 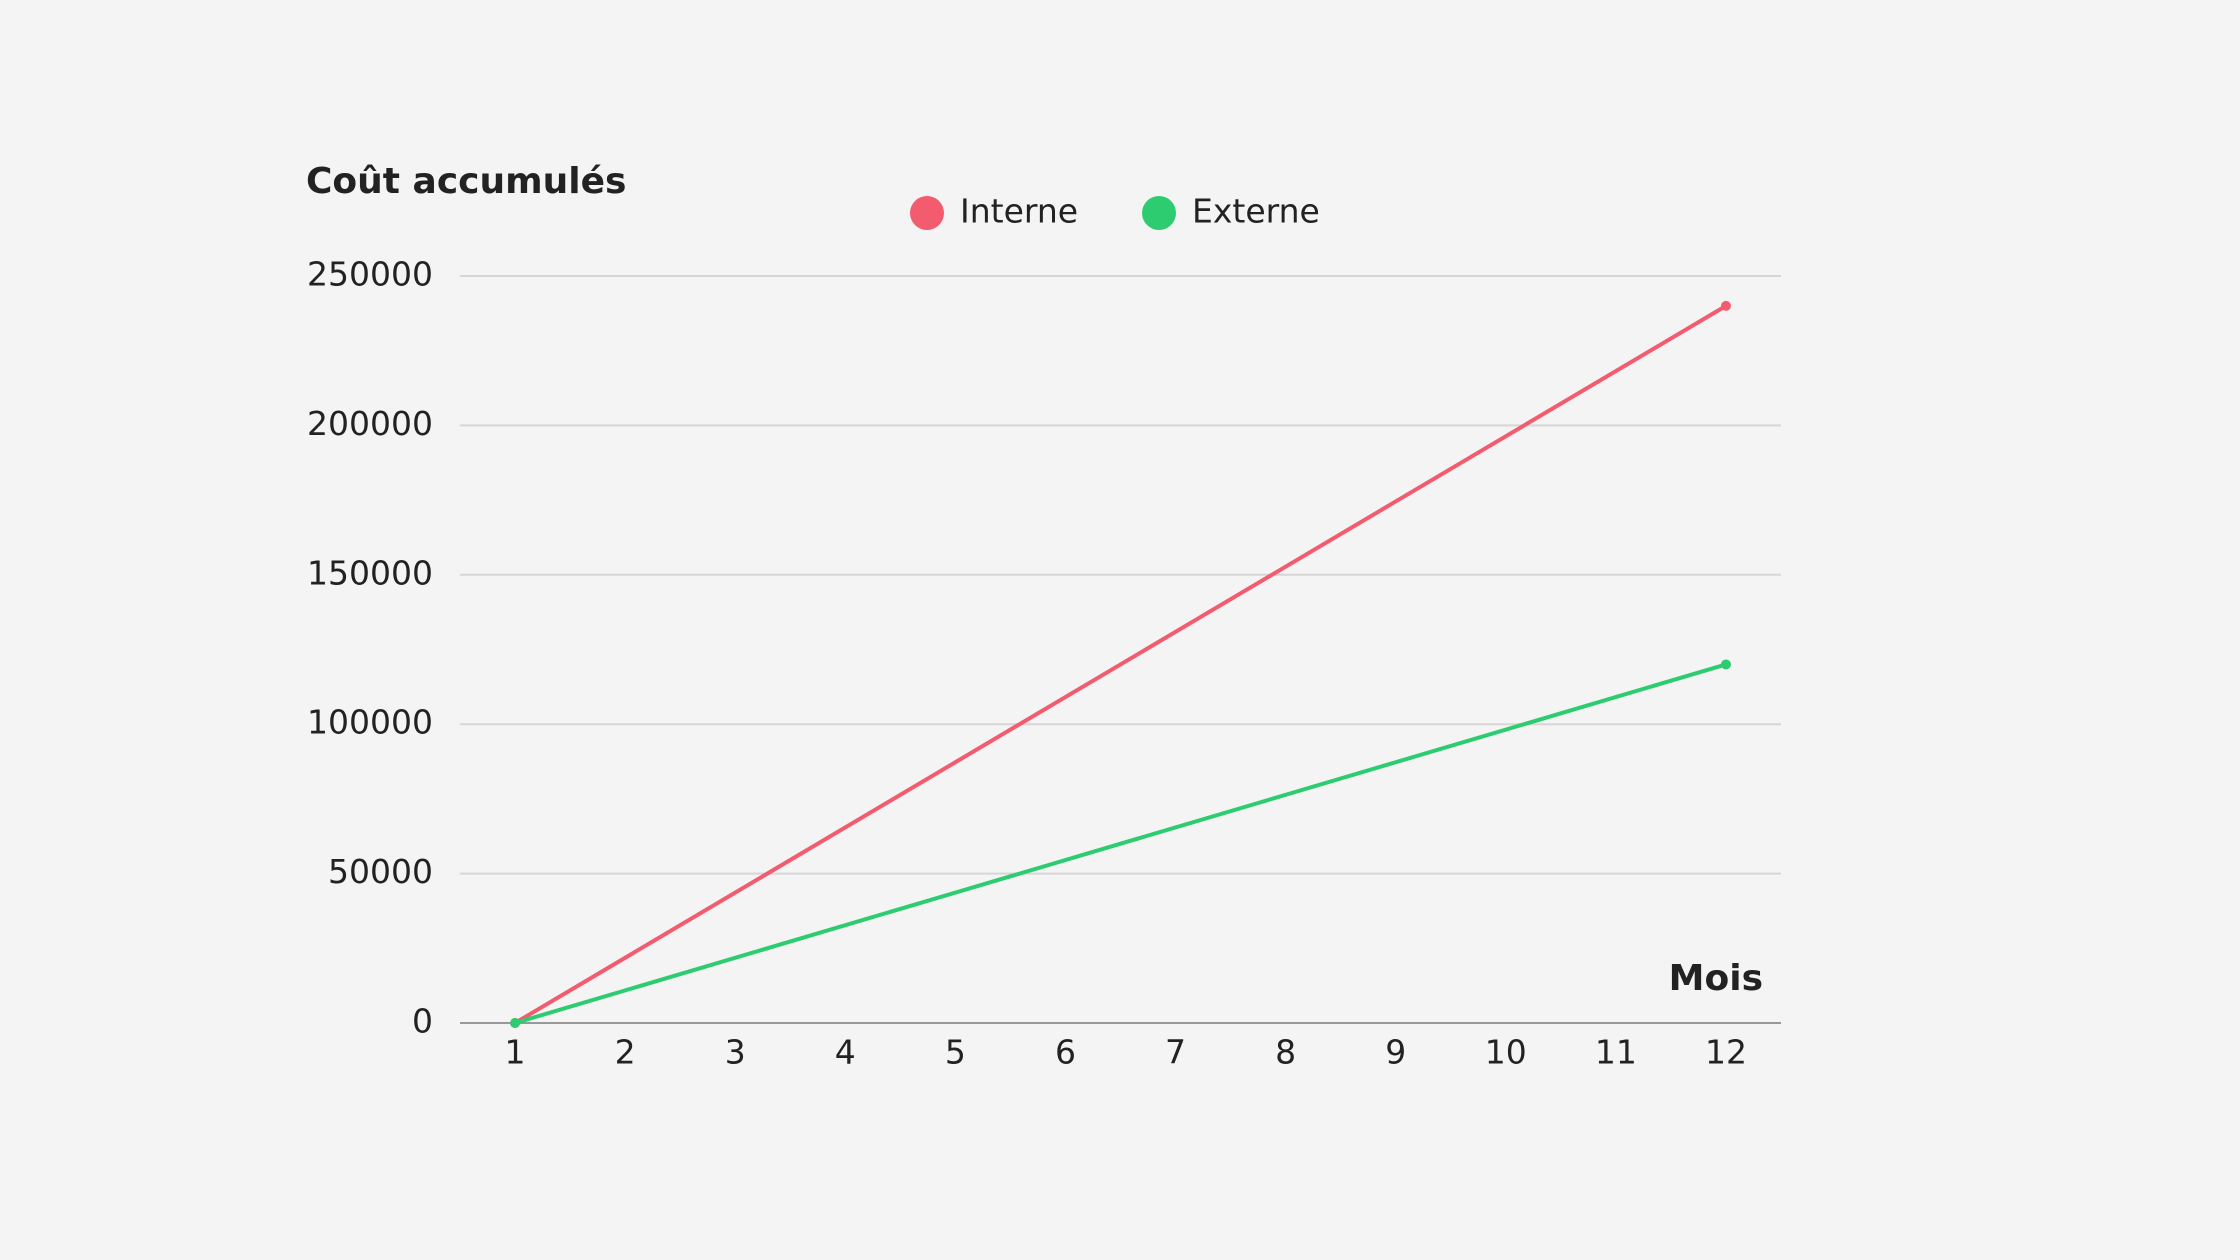 What do you see at coordinates (1395, 1052) in the screenshot?
I see `x-tick-label: 9` at bounding box center [1395, 1052].